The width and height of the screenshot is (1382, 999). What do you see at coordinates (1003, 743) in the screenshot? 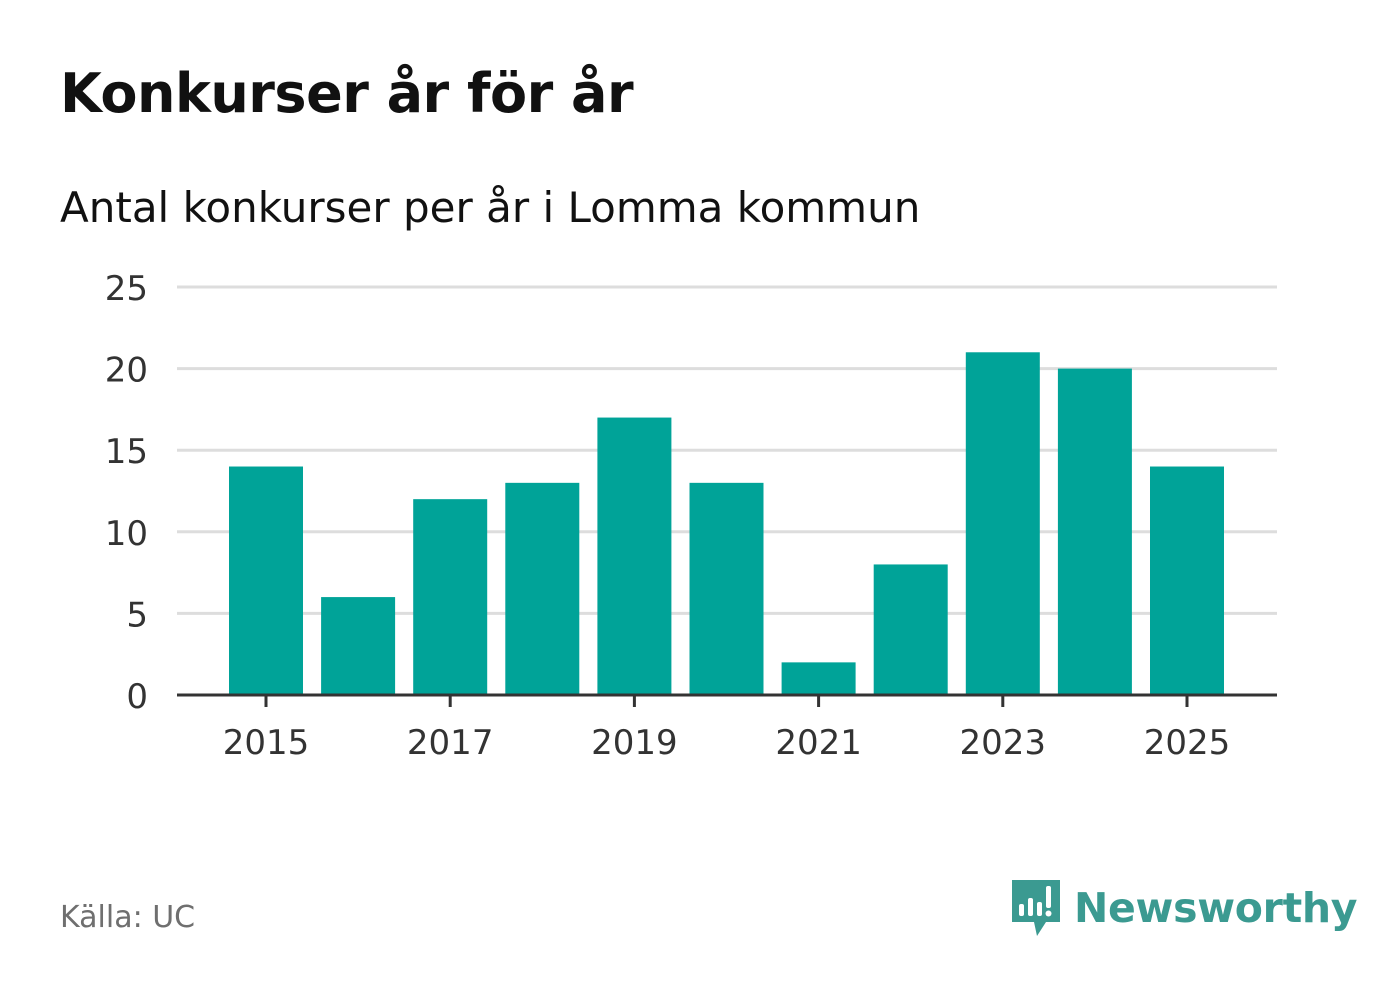
I see `x-tick-label: 2023` at bounding box center [1003, 743].